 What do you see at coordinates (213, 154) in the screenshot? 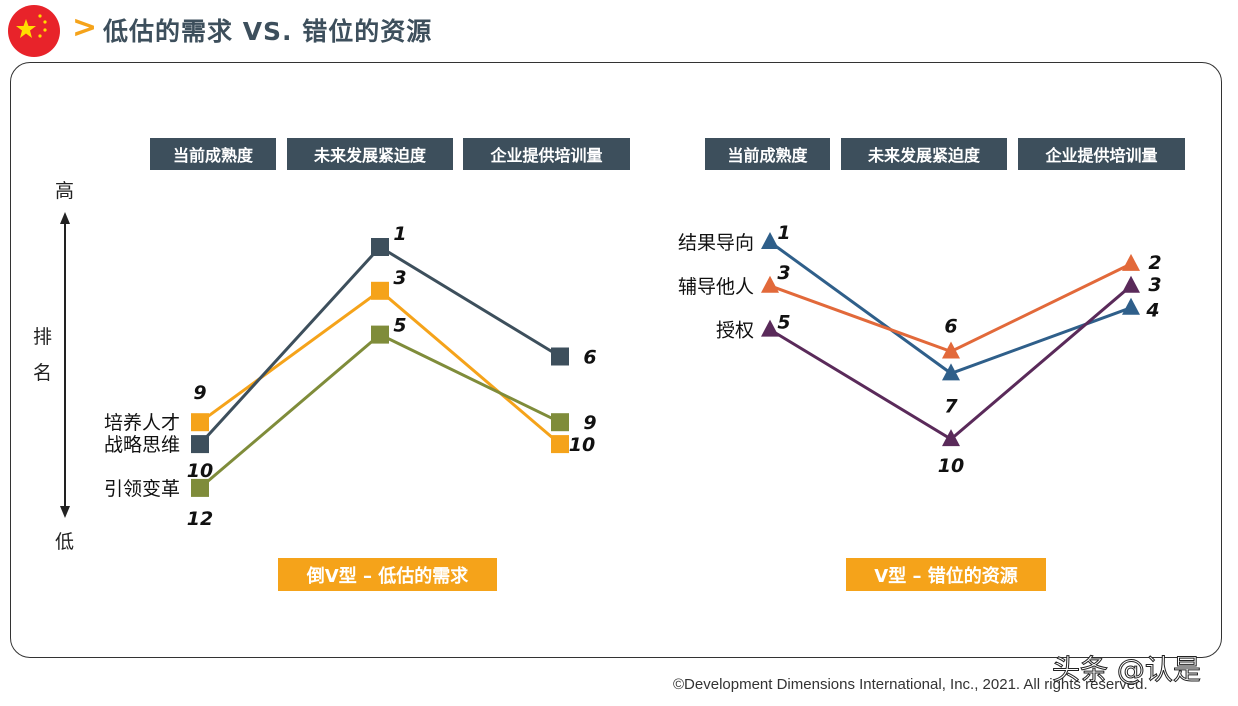
I see `left-header-current: 当前成熟度` at bounding box center [213, 154].